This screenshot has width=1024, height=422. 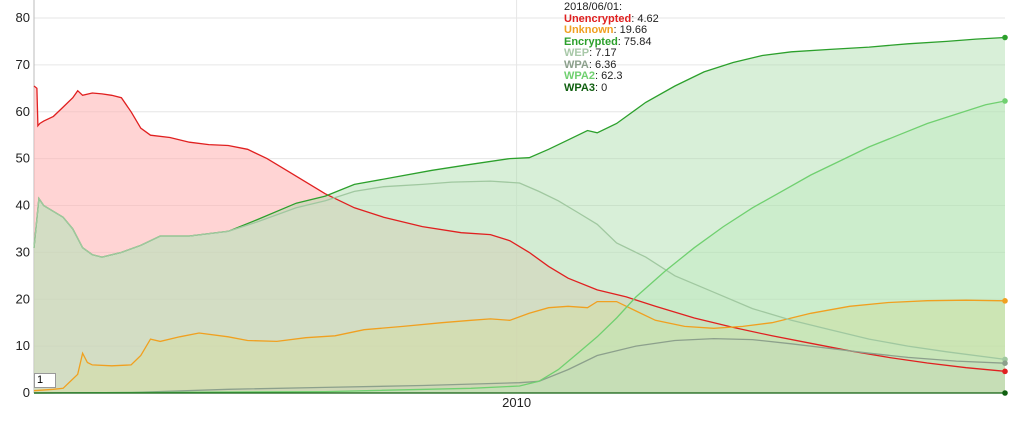 I want to click on legend-series-name: WPA3, so click(x=579, y=87).